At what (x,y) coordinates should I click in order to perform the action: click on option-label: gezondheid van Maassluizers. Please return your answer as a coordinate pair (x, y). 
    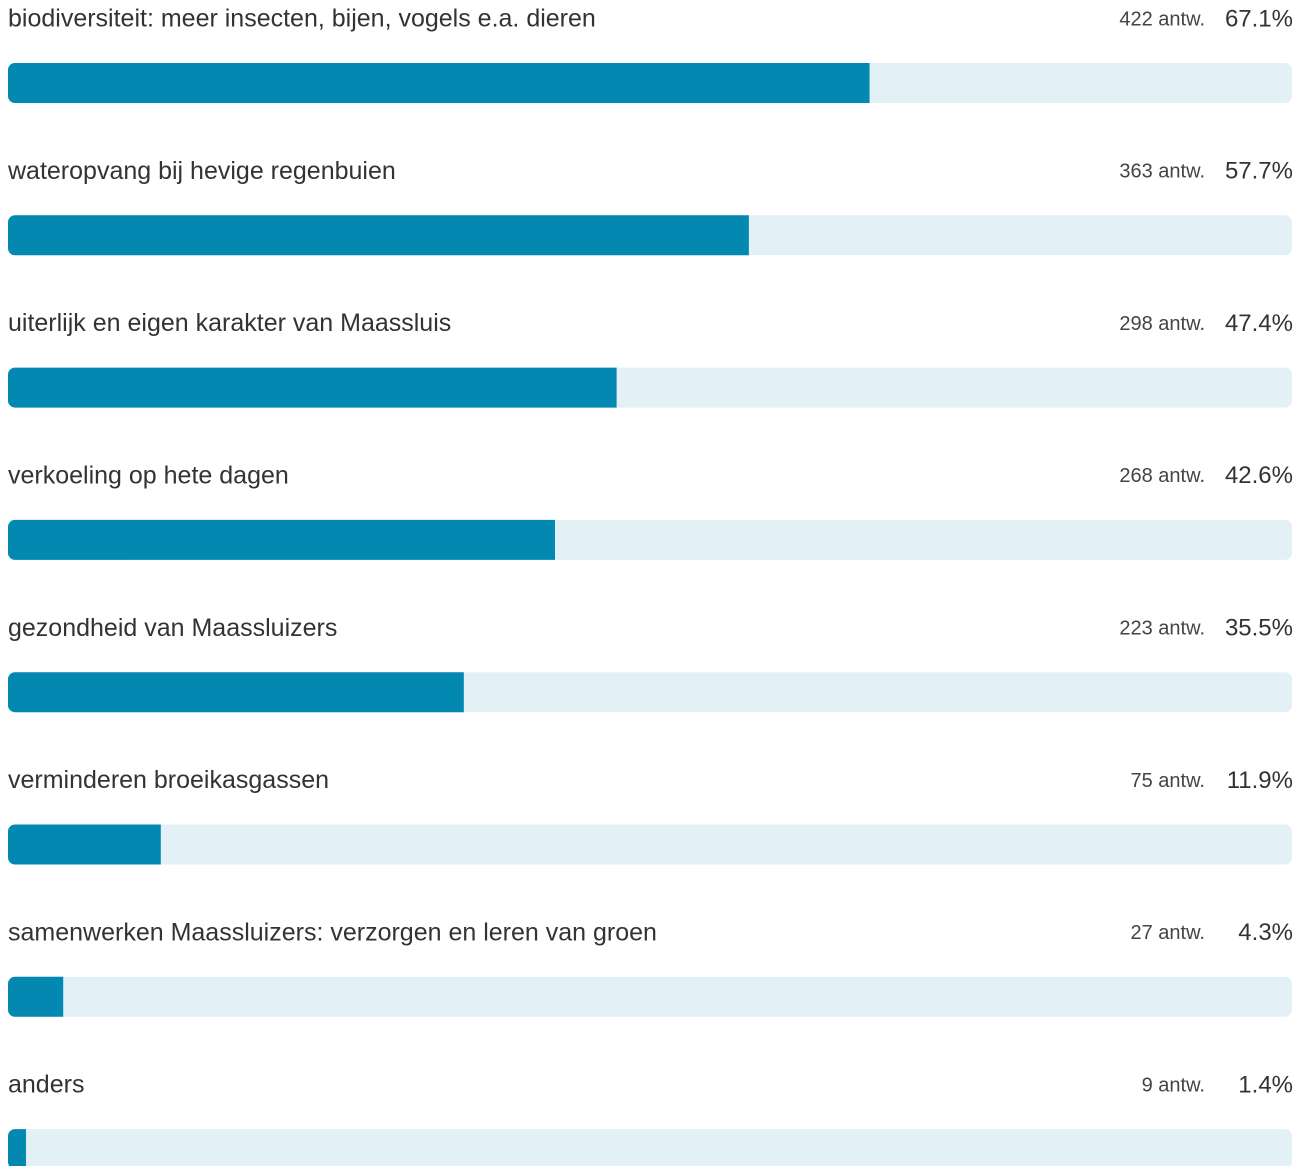
    Looking at the image, I should click on (172, 628).